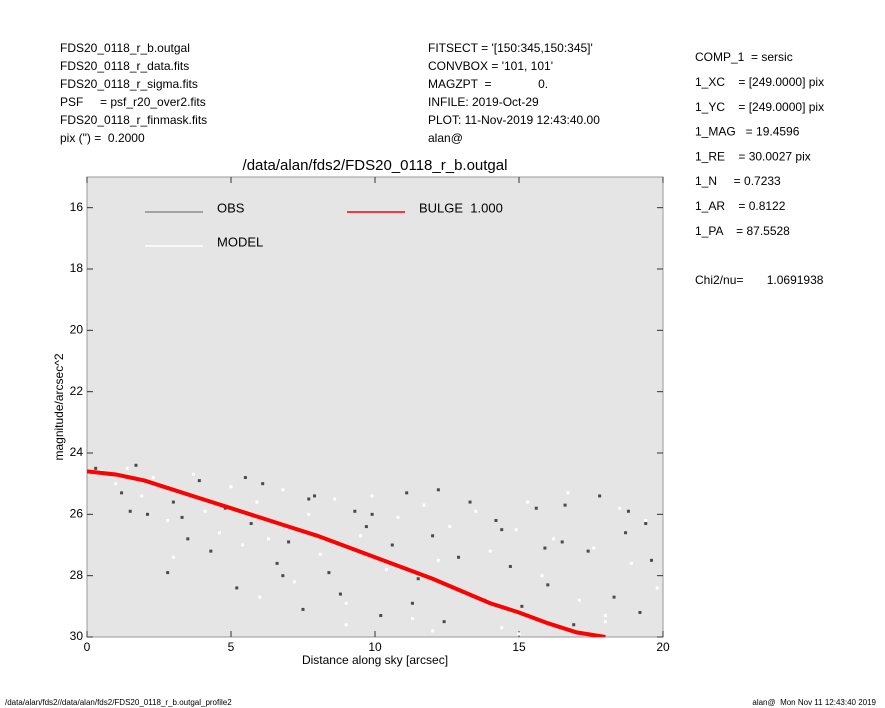 The image size is (885, 708). I want to click on x-tick-label: 0, so click(87, 647).